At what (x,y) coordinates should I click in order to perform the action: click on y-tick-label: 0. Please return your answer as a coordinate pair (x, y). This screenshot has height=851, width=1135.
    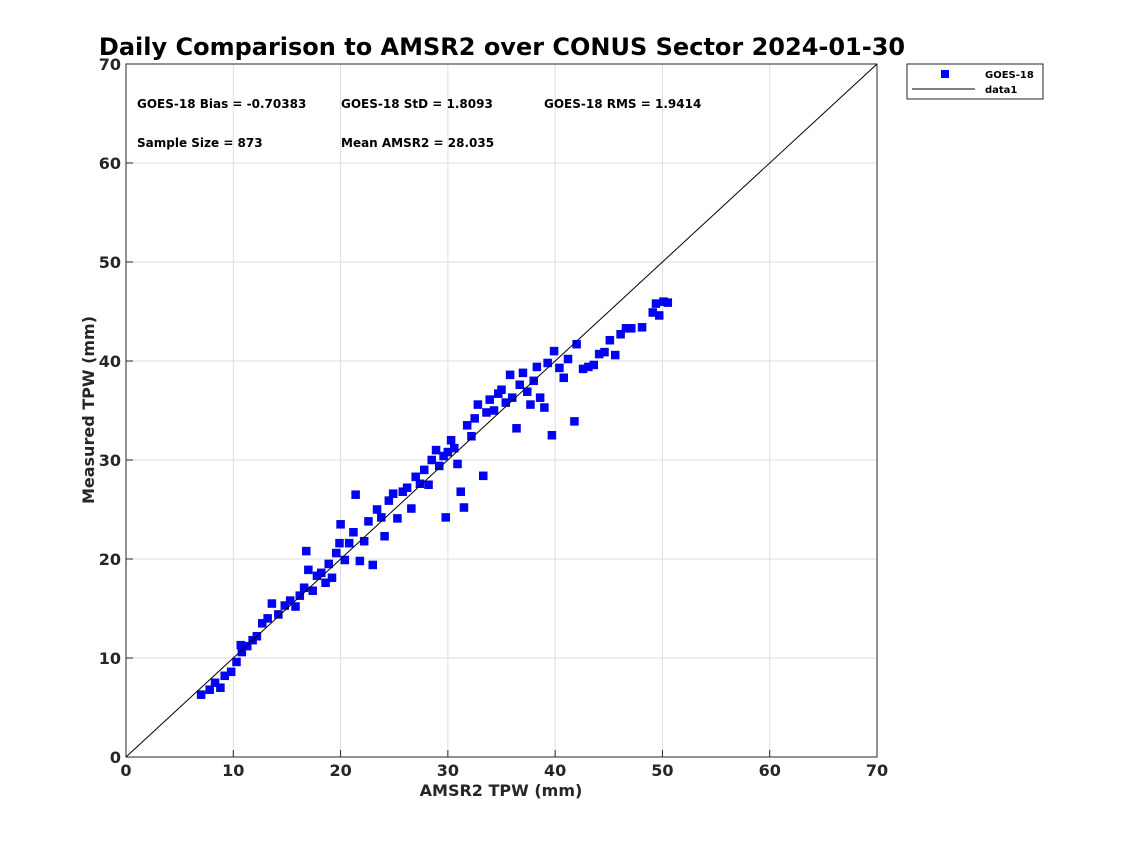
    Looking at the image, I should click on (115, 757).